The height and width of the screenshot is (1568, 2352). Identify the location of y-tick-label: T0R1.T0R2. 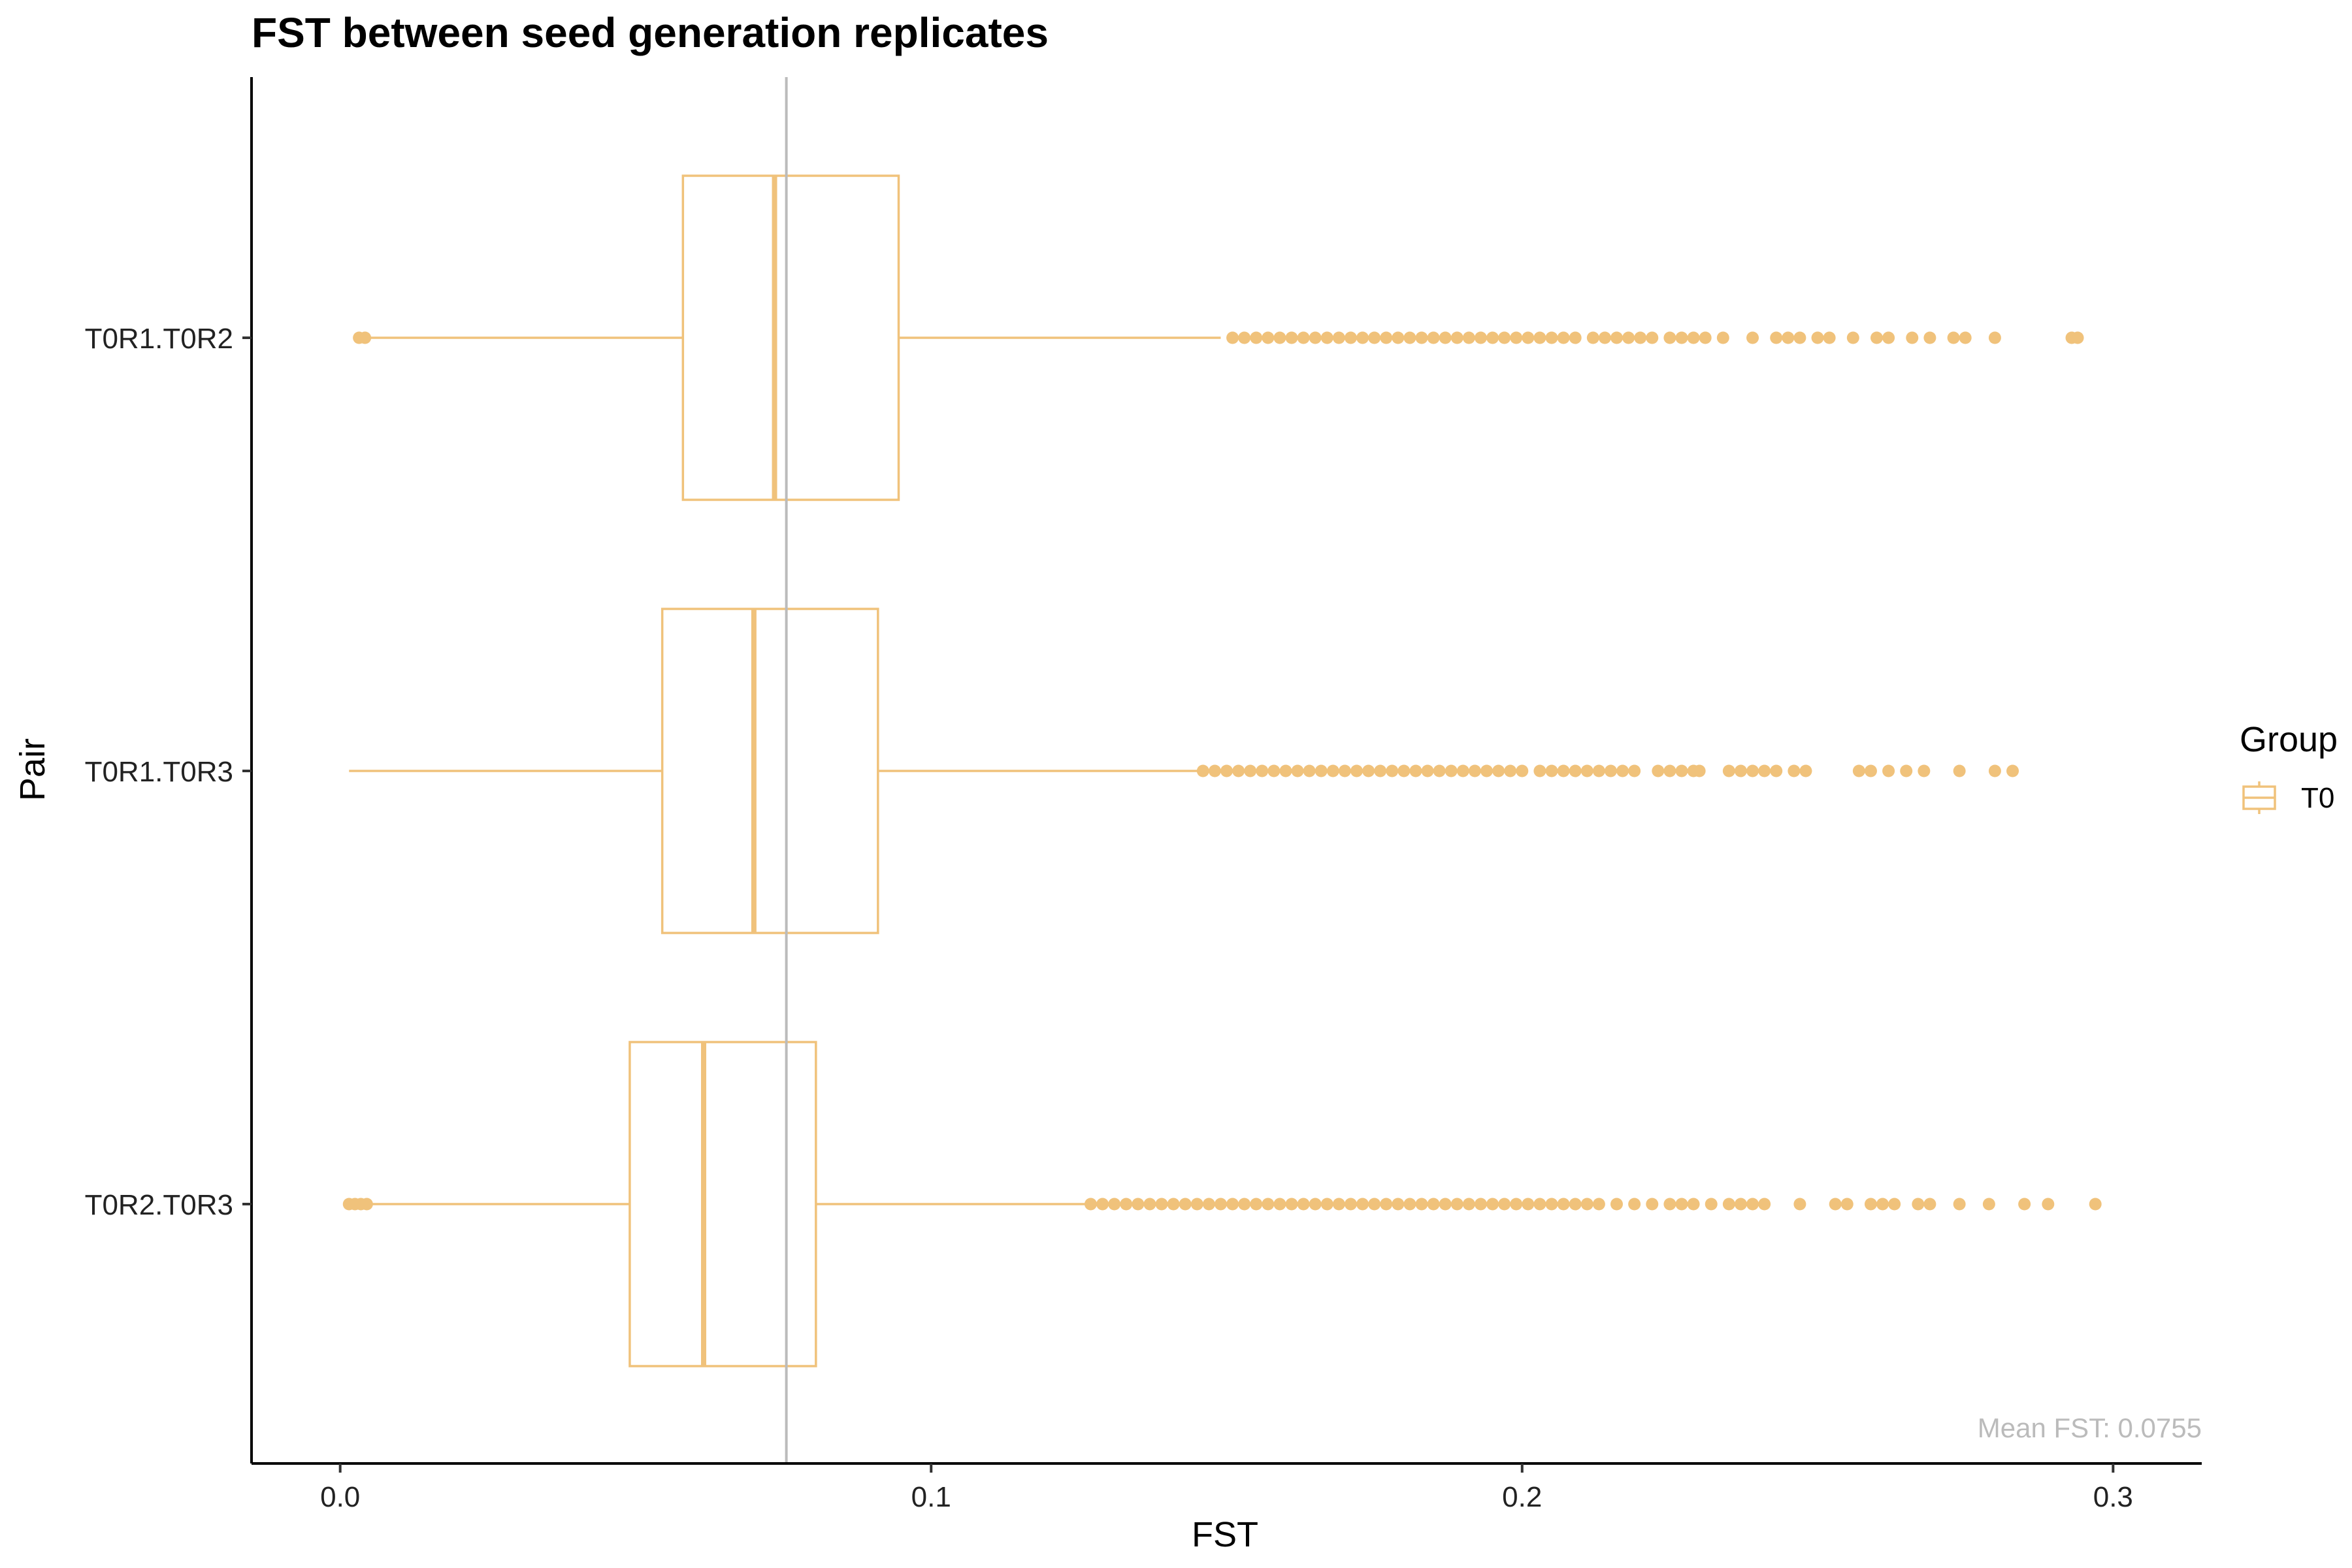
(159, 339).